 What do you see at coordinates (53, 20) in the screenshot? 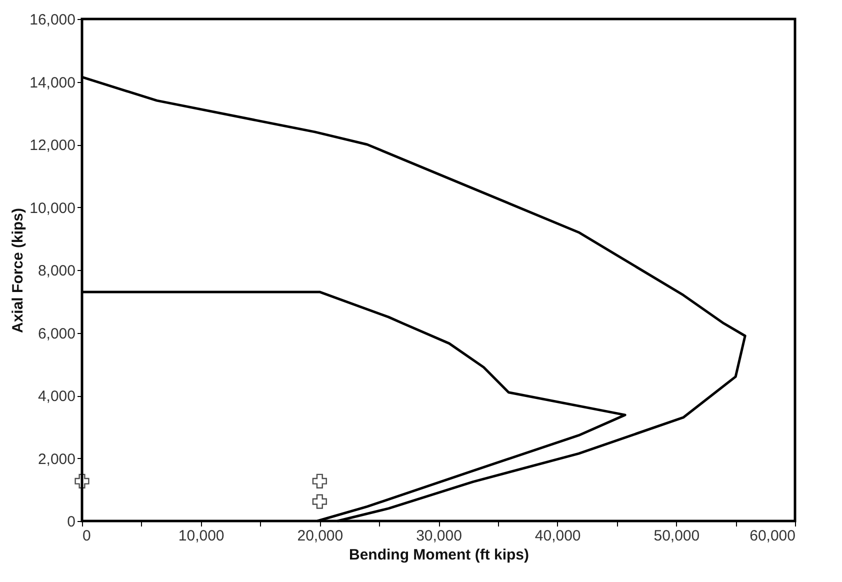
I see `y-tick-label: 16,000` at bounding box center [53, 20].